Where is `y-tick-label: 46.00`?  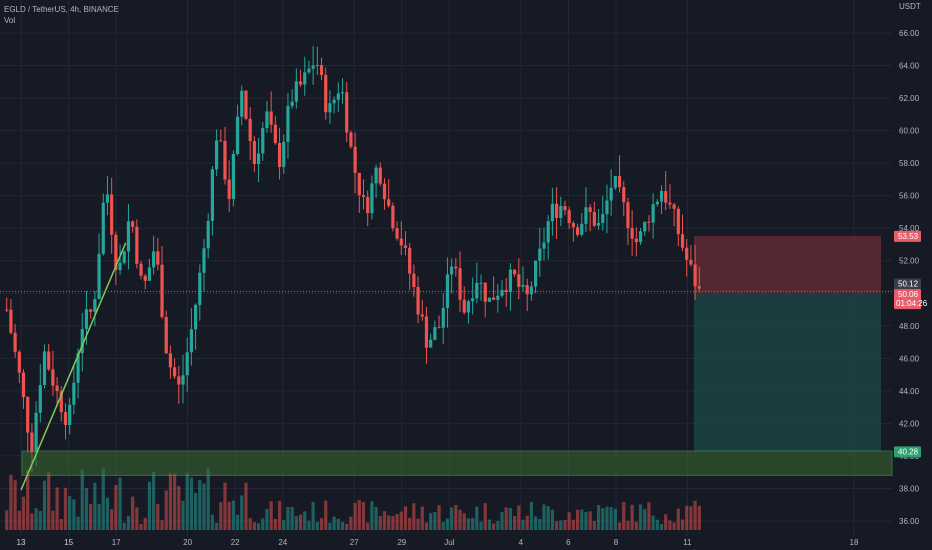
y-tick-label: 46.00 is located at coordinates (909, 358).